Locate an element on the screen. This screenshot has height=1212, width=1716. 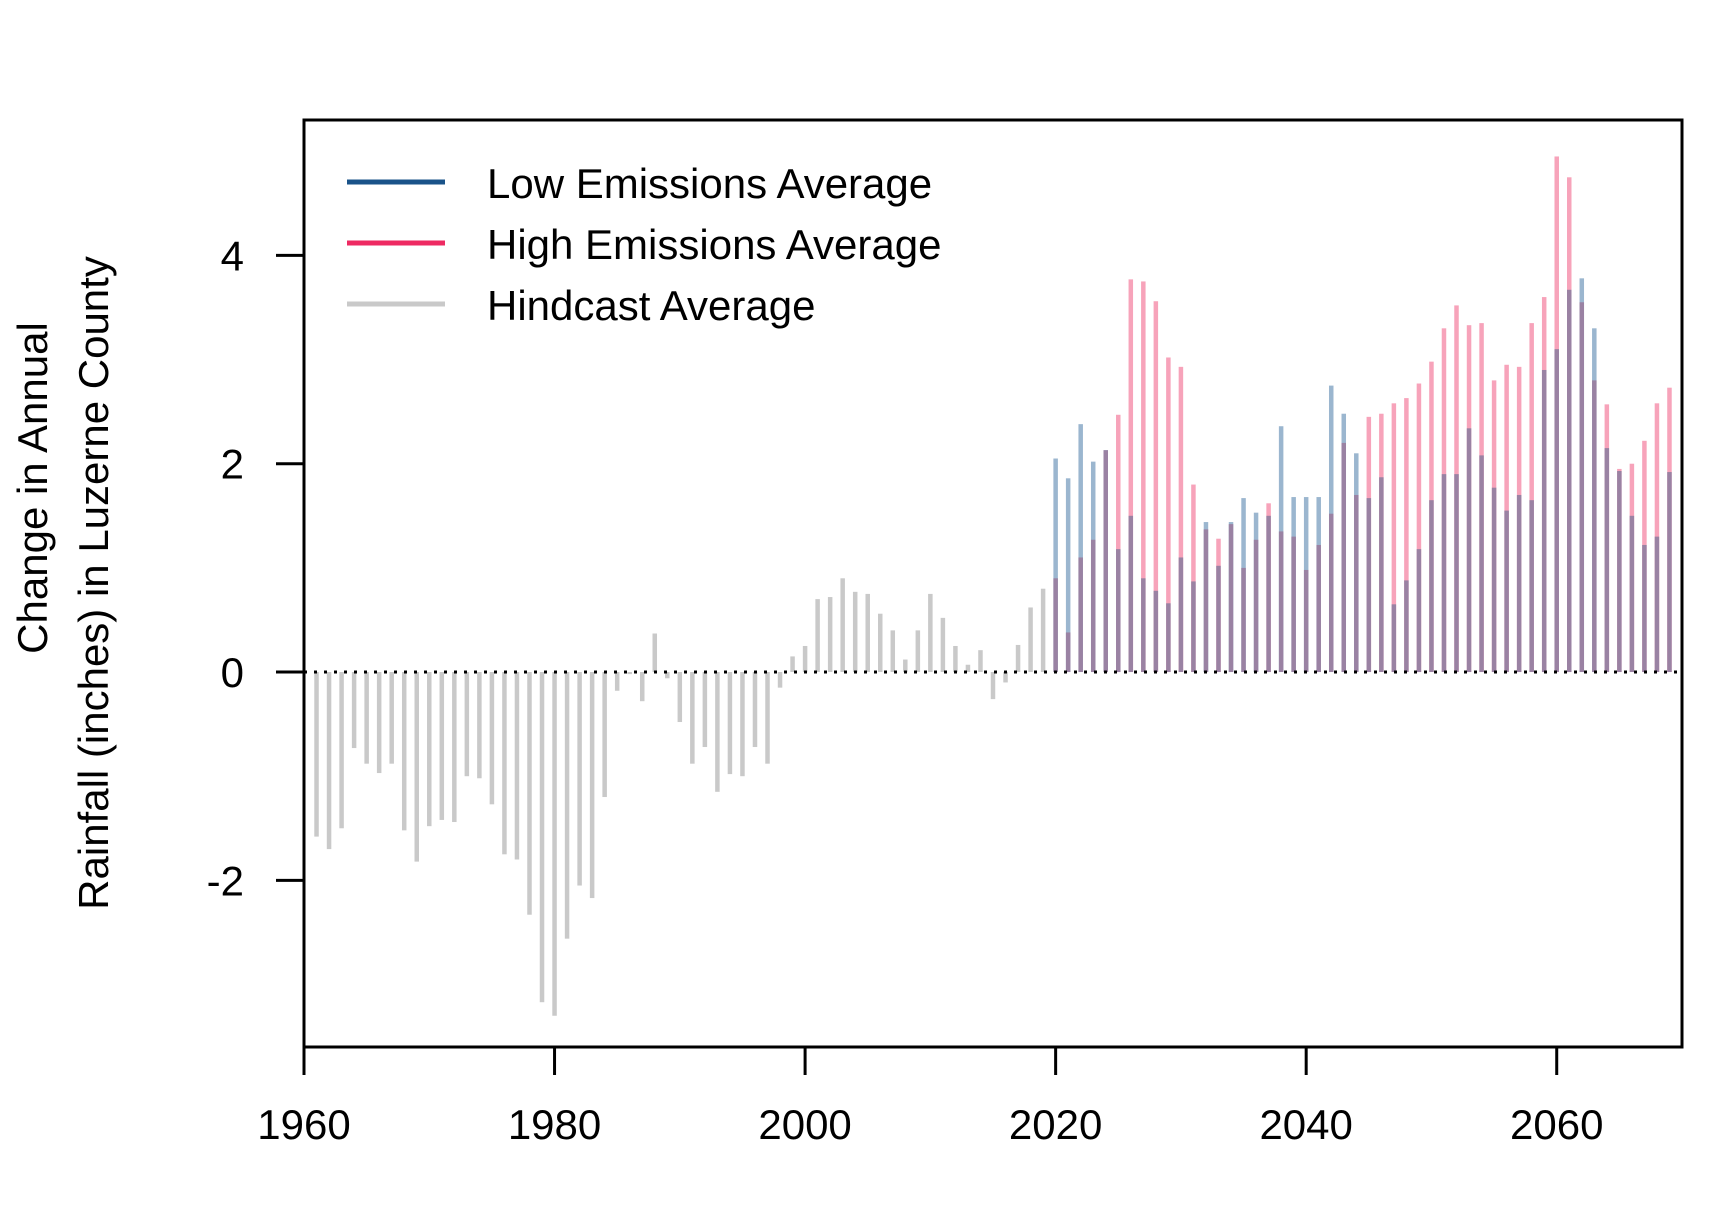
x-tick-label: 2020 is located at coordinates (1055, 1124).